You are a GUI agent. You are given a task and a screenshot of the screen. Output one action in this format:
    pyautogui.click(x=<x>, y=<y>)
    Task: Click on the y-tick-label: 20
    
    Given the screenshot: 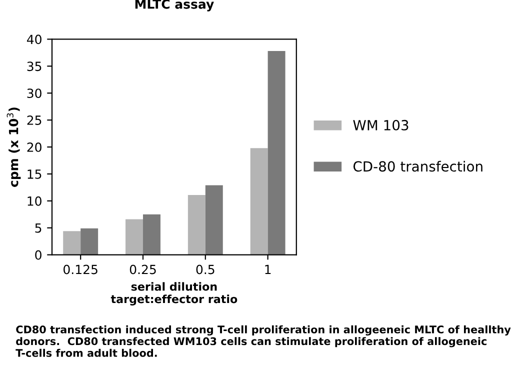 What is the action you would take?
    pyautogui.click(x=34, y=147)
    